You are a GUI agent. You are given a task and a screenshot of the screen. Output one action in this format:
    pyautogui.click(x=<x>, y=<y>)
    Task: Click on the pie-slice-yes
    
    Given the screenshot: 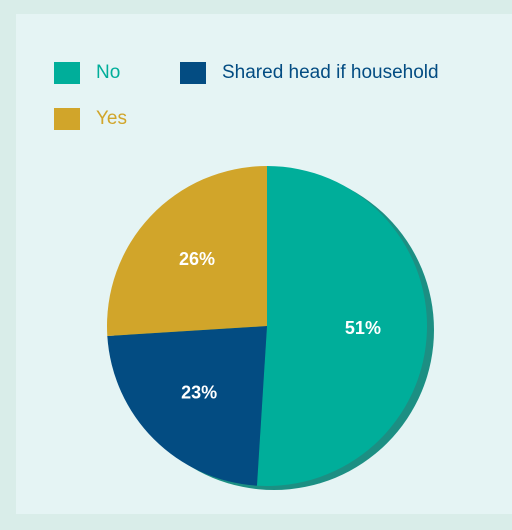 What is the action you would take?
    pyautogui.click(x=187, y=251)
    